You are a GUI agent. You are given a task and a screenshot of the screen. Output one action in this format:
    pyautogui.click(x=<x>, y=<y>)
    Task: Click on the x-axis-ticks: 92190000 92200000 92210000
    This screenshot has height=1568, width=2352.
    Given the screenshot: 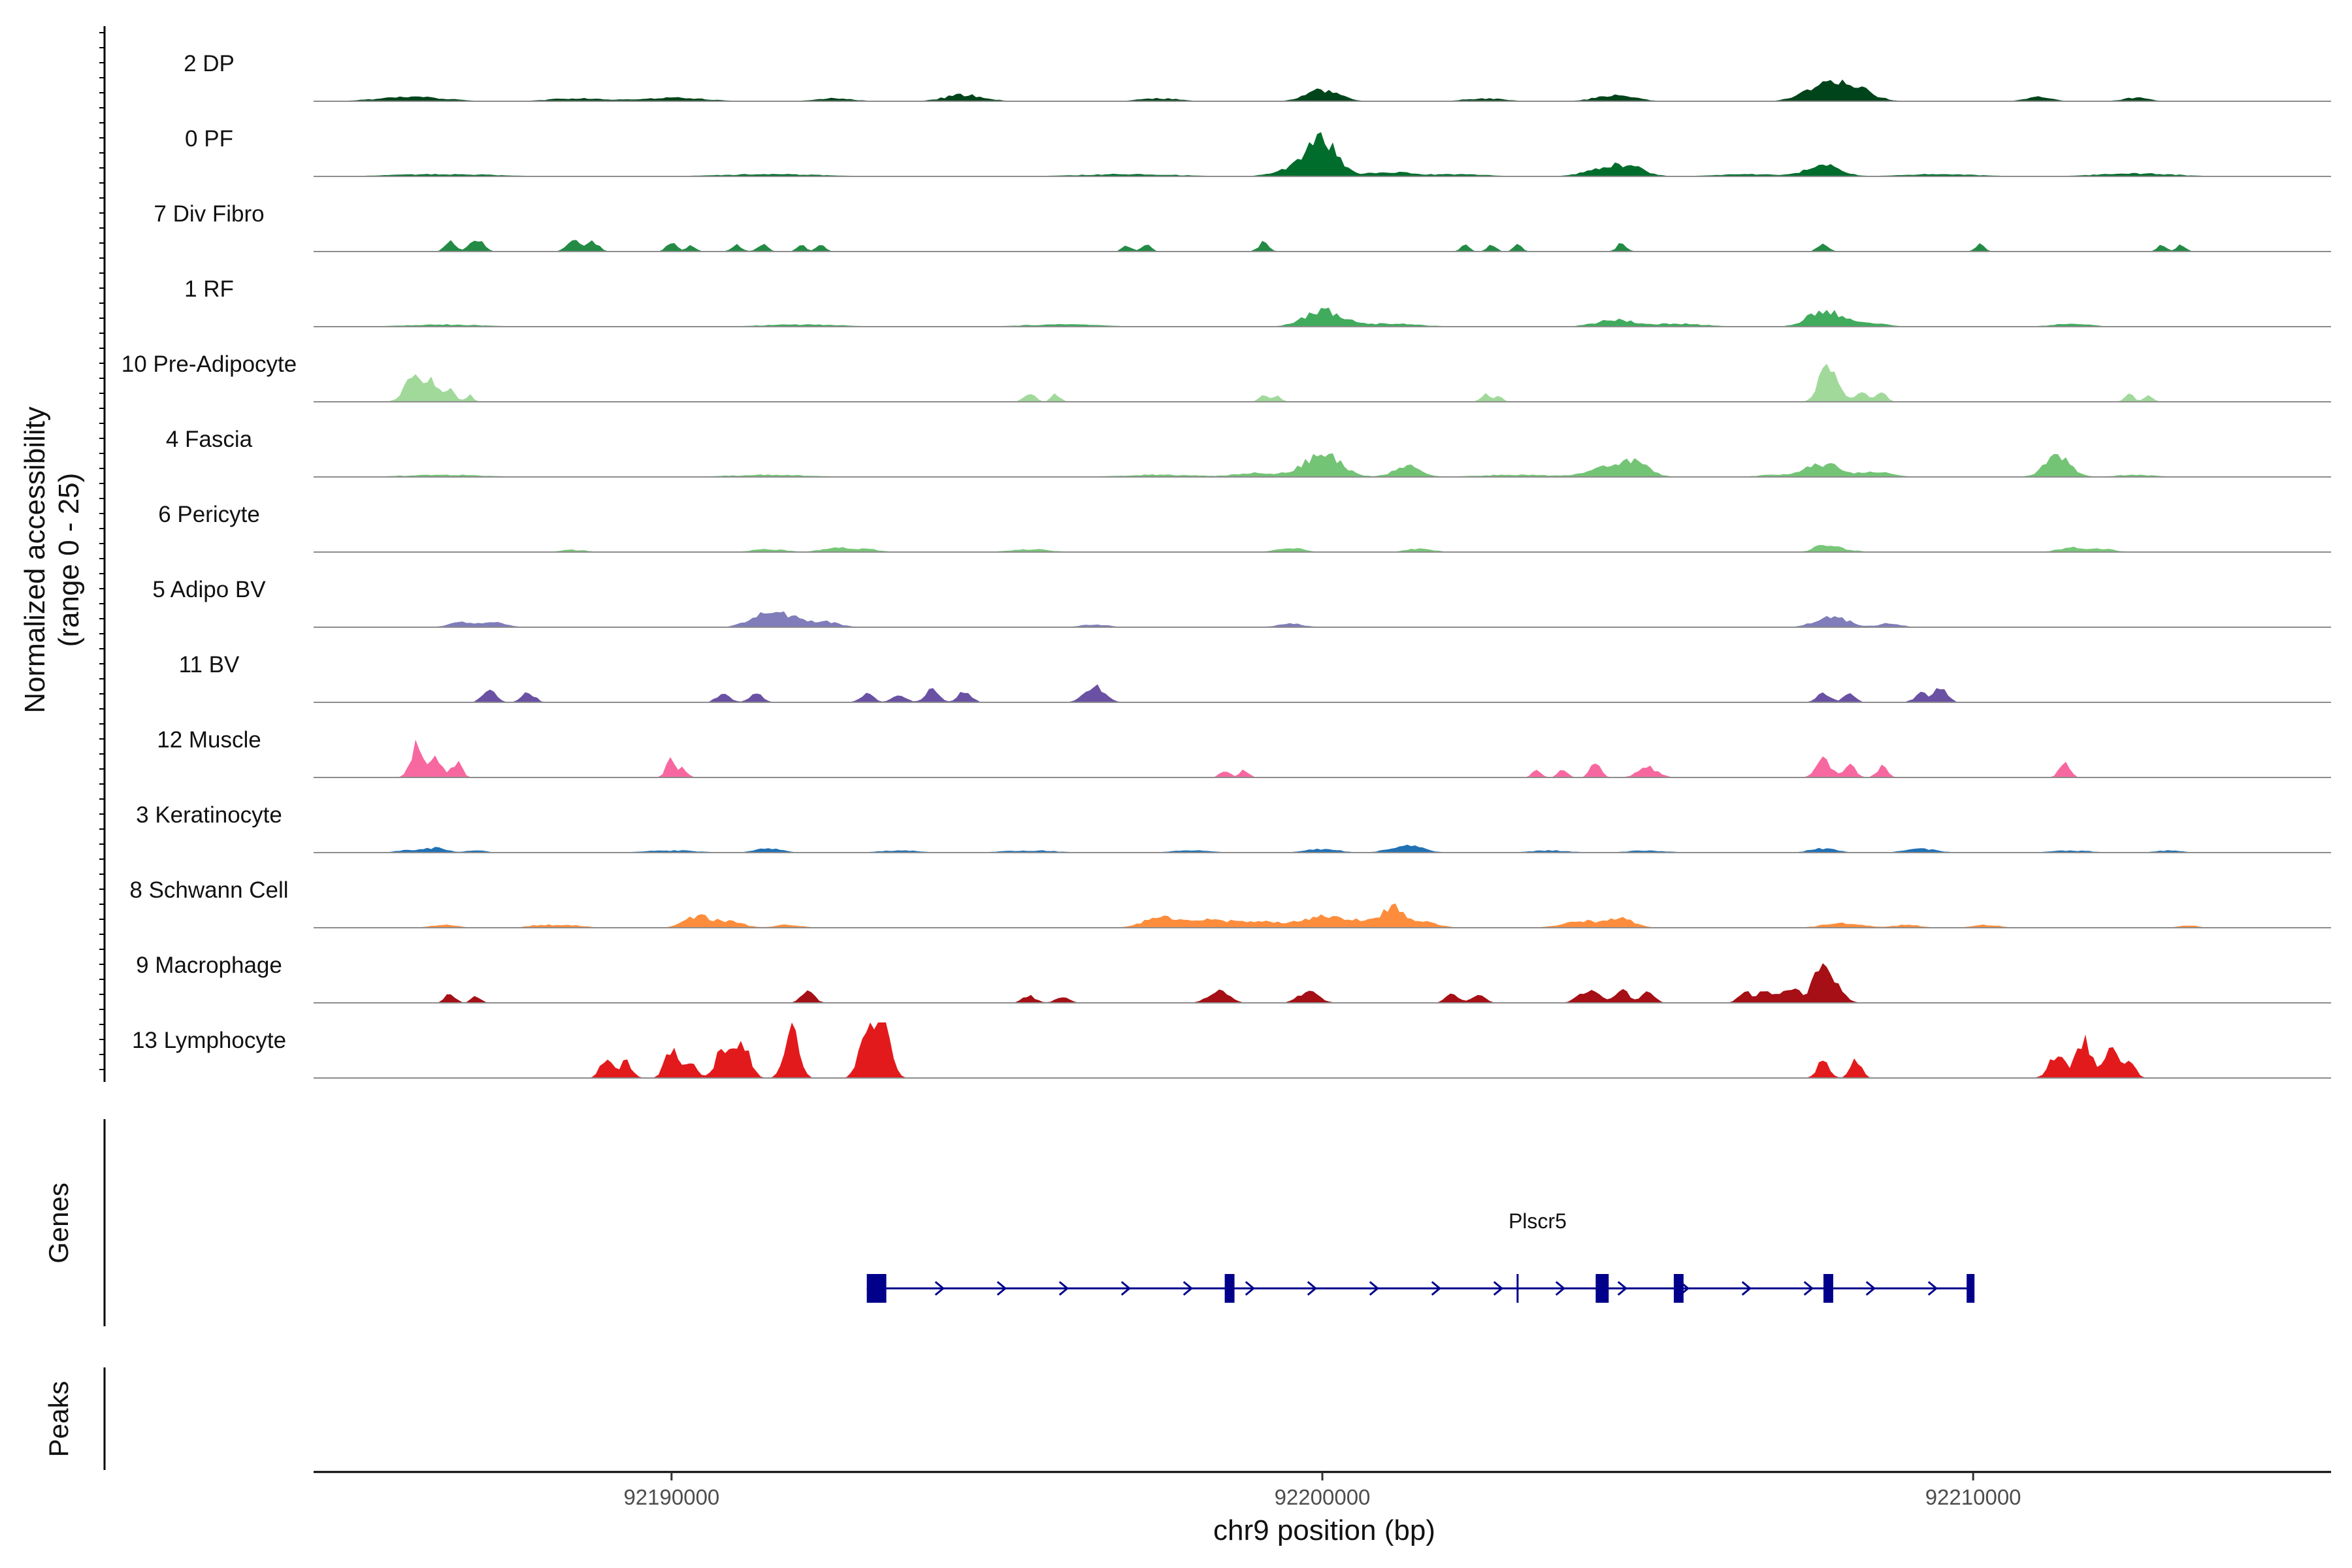 What is the action you would take?
    pyautogui.click(x=1322, y=1490)
    